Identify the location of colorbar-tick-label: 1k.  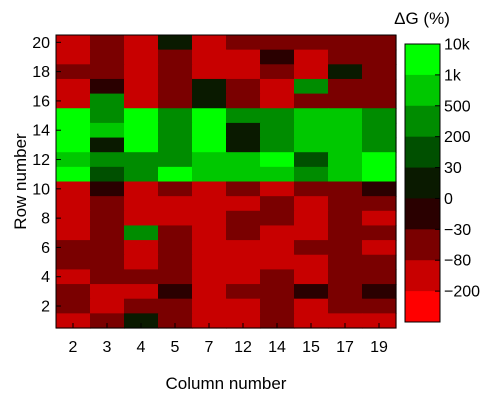
(453, 75).